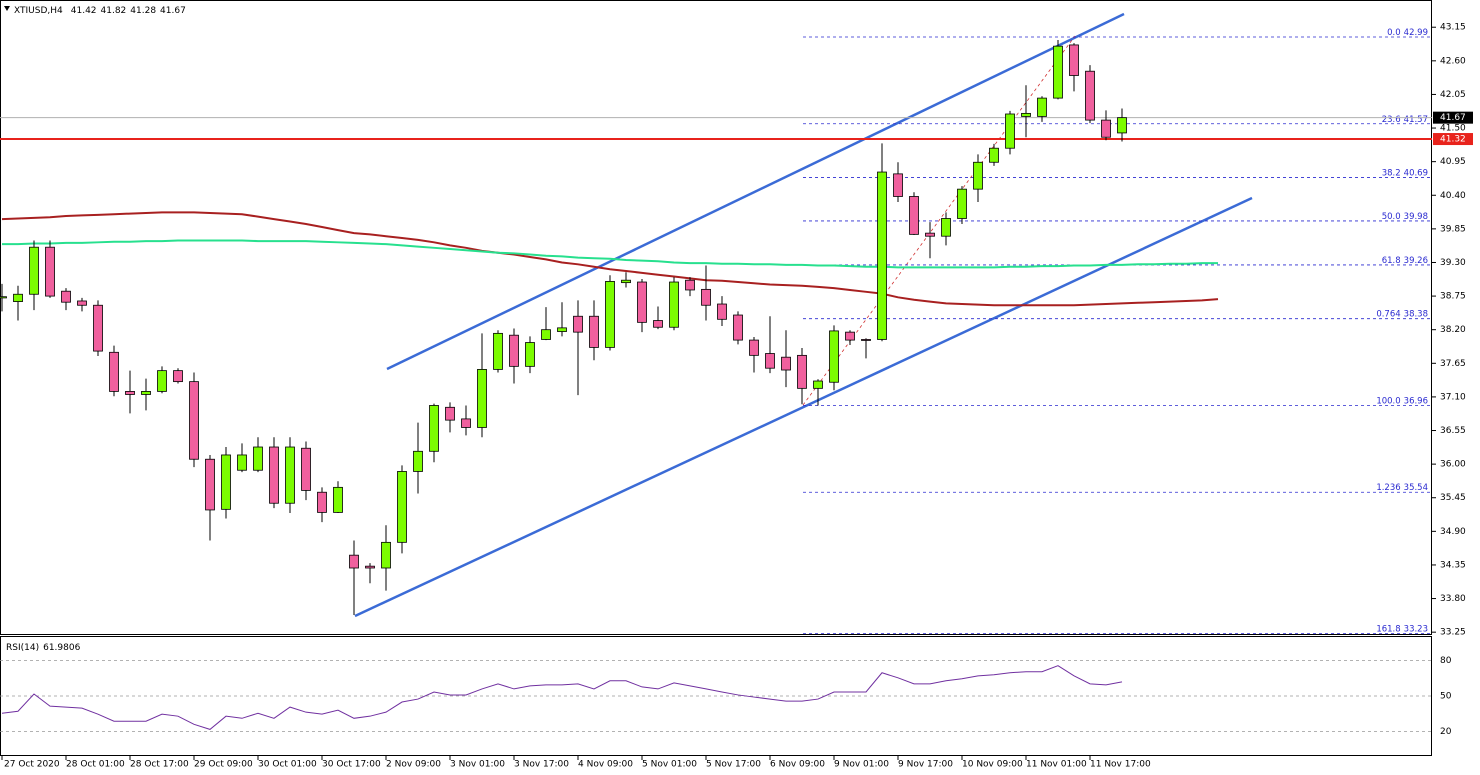  I want to click on fib-label: 38.2 40.69, so click(1405, 173).